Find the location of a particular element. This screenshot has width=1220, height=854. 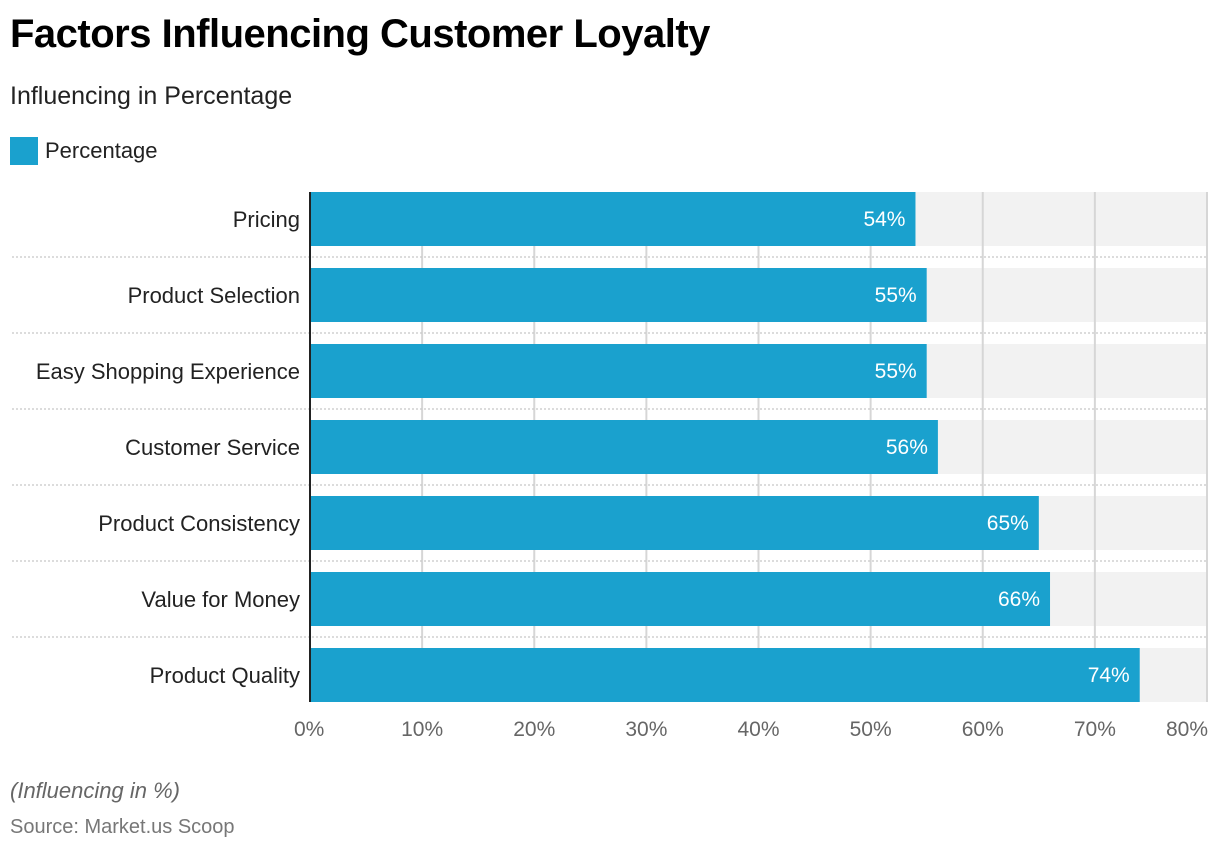

legend-label: Percentage is located at coordinates (101, 150).